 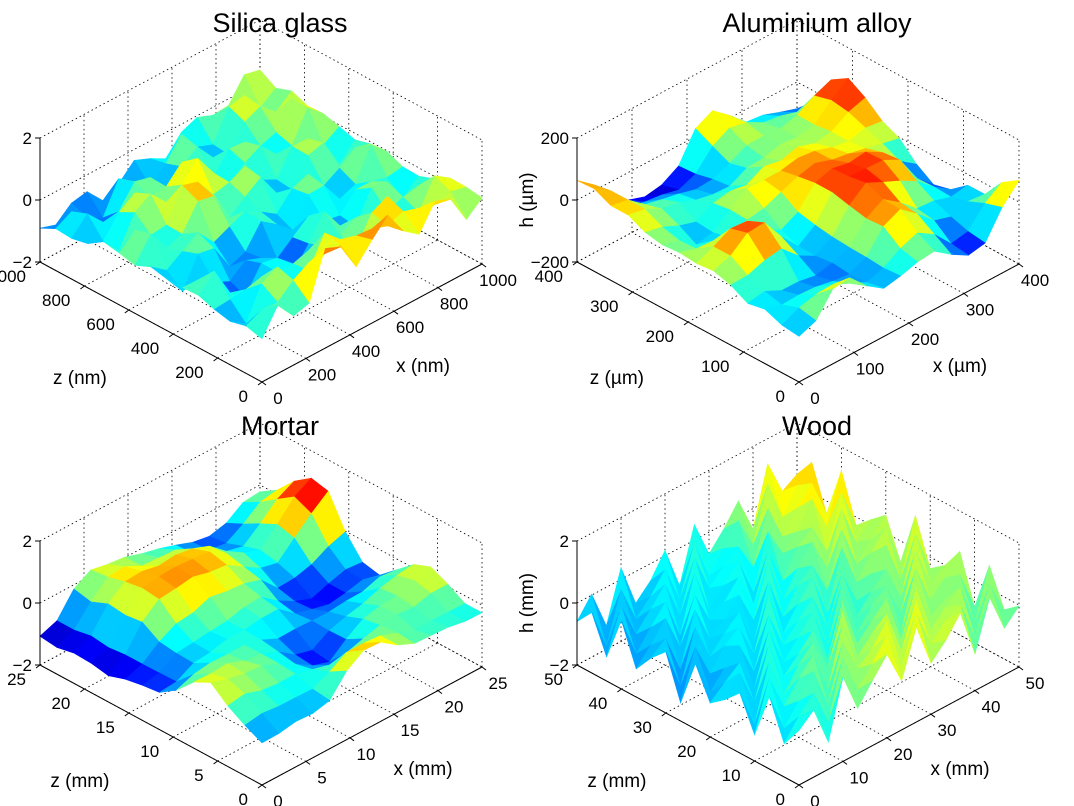 I want to click on x-tick-label: 30, so click(x=947, y=730).